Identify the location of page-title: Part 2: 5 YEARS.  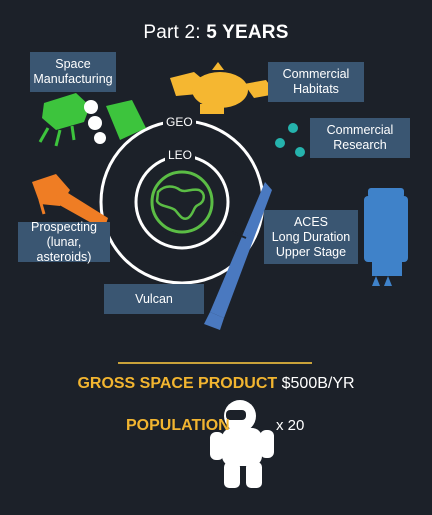
(216, 33).